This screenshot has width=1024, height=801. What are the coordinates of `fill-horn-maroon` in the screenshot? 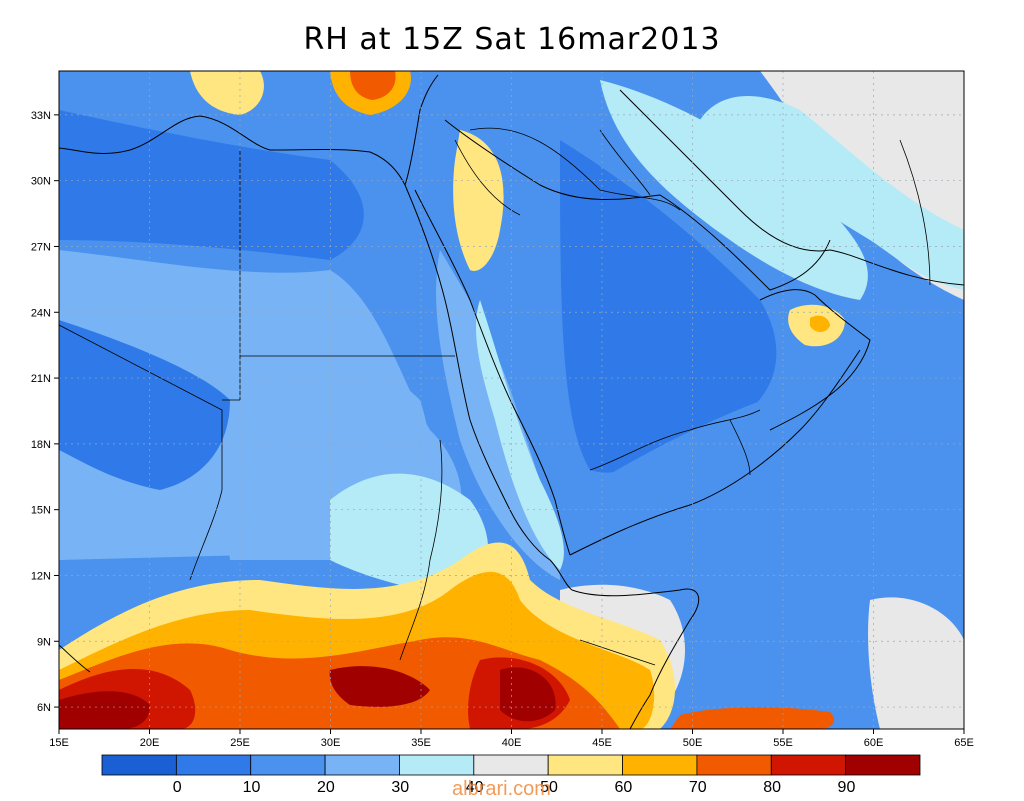 It's located at (528, 694).